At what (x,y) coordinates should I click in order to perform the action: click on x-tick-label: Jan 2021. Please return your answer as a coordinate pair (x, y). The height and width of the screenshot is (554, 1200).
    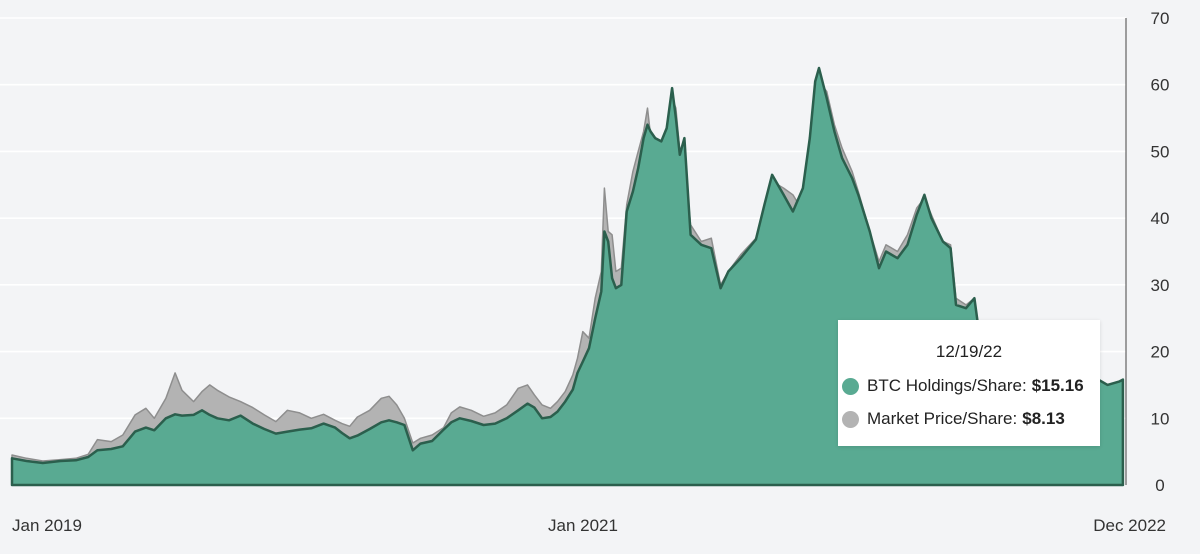
    Looking at the image, I should click on (583, 525).